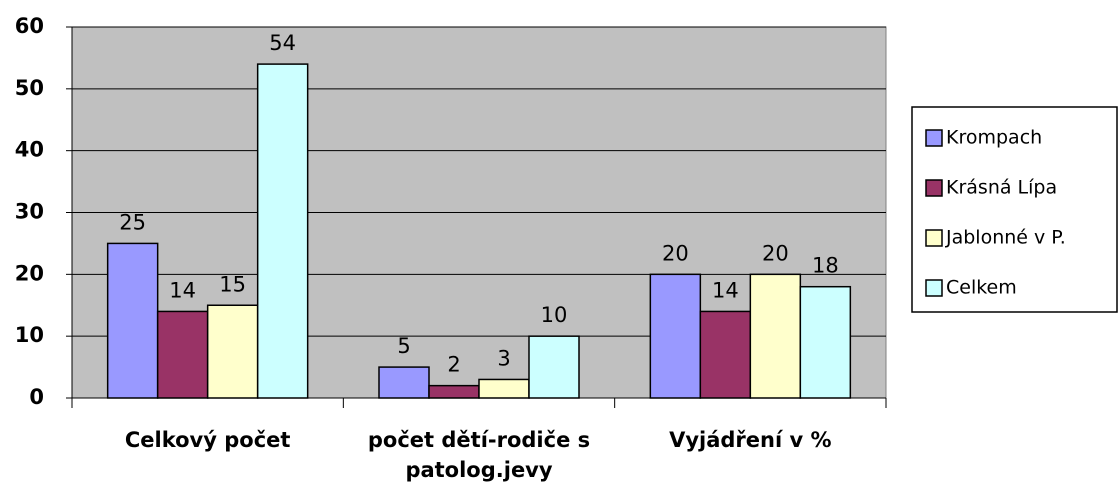 Image resolution: width=1118 pixels, height=502 pixels. What do you see at coordinates (1005, 238) in the screenshot?
I see `legend-label: Jablonné v P.` at bounding box center [1005, 238].